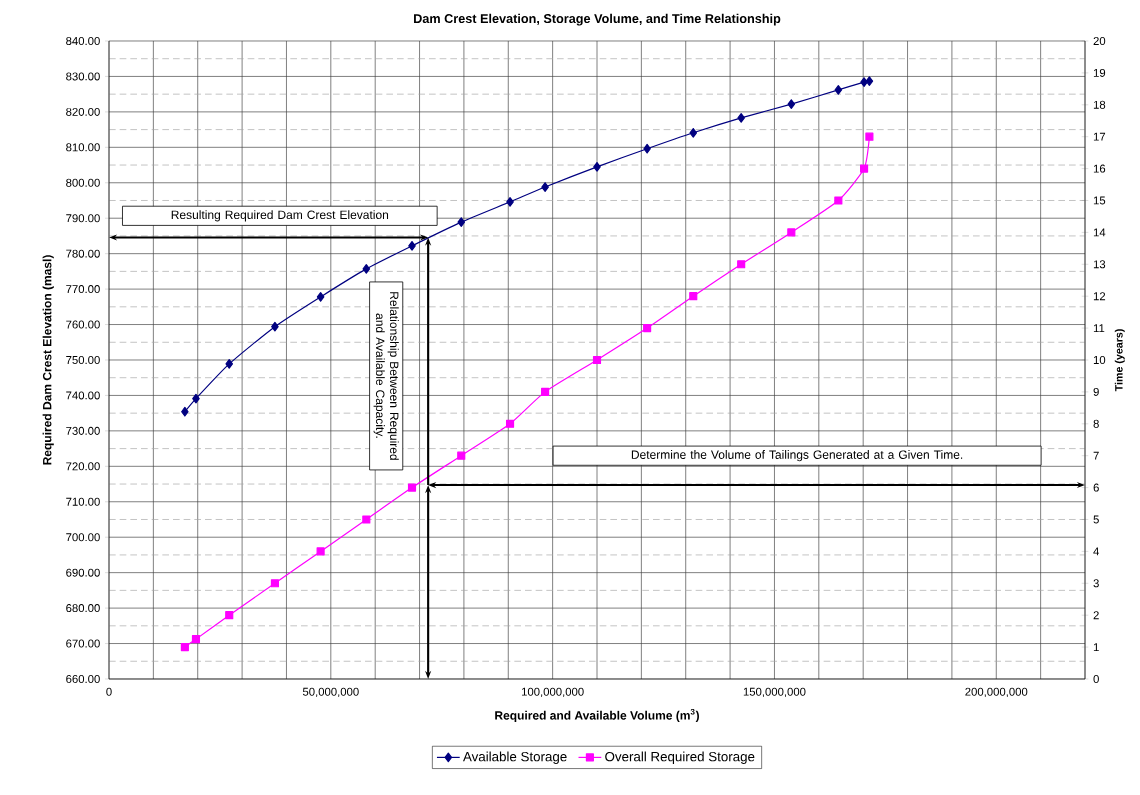 The width and height of the screenshot is (1140, 795). Describe the element at coordinates (797, 456) in the screenshot. I see `annotation: Determine the Volume of Tailings Generated at a Given Time.` at that location.